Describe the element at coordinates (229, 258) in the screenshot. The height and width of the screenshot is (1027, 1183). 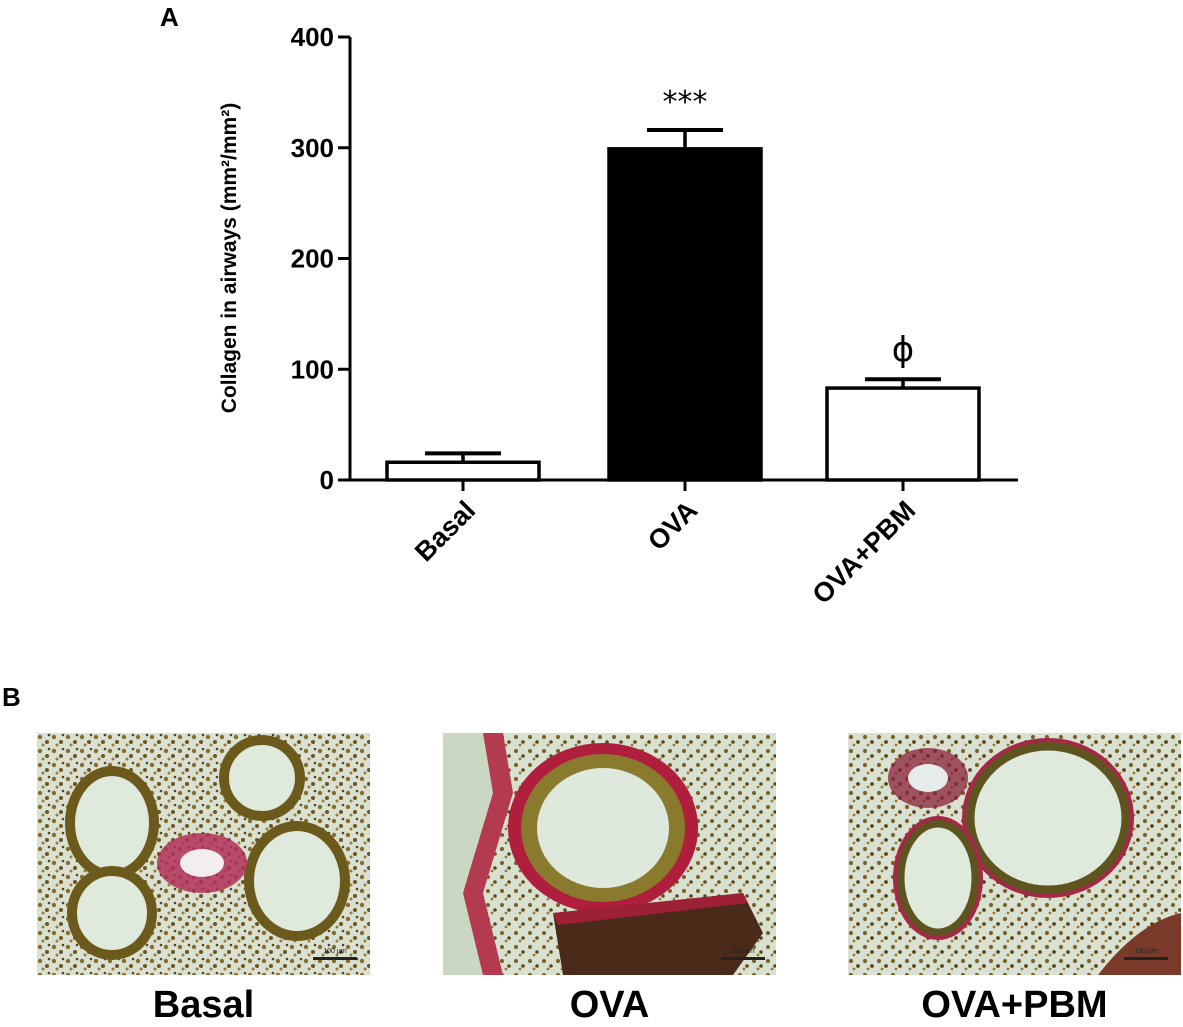
I see `y-axis-label: Collagen in airways (mm²/mm²)` at that location.